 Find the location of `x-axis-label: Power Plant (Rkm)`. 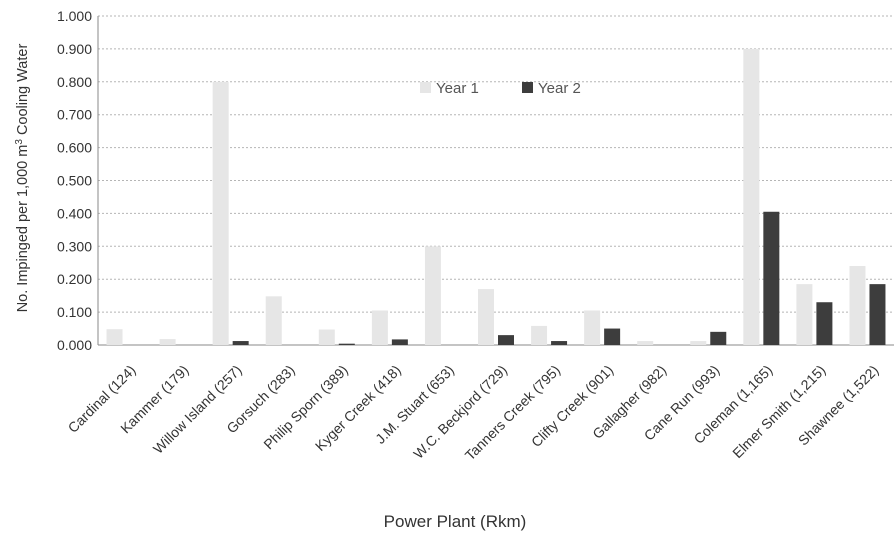

x-axis-label: Power Plant (Rkm) is located at coordinates (455, 521).